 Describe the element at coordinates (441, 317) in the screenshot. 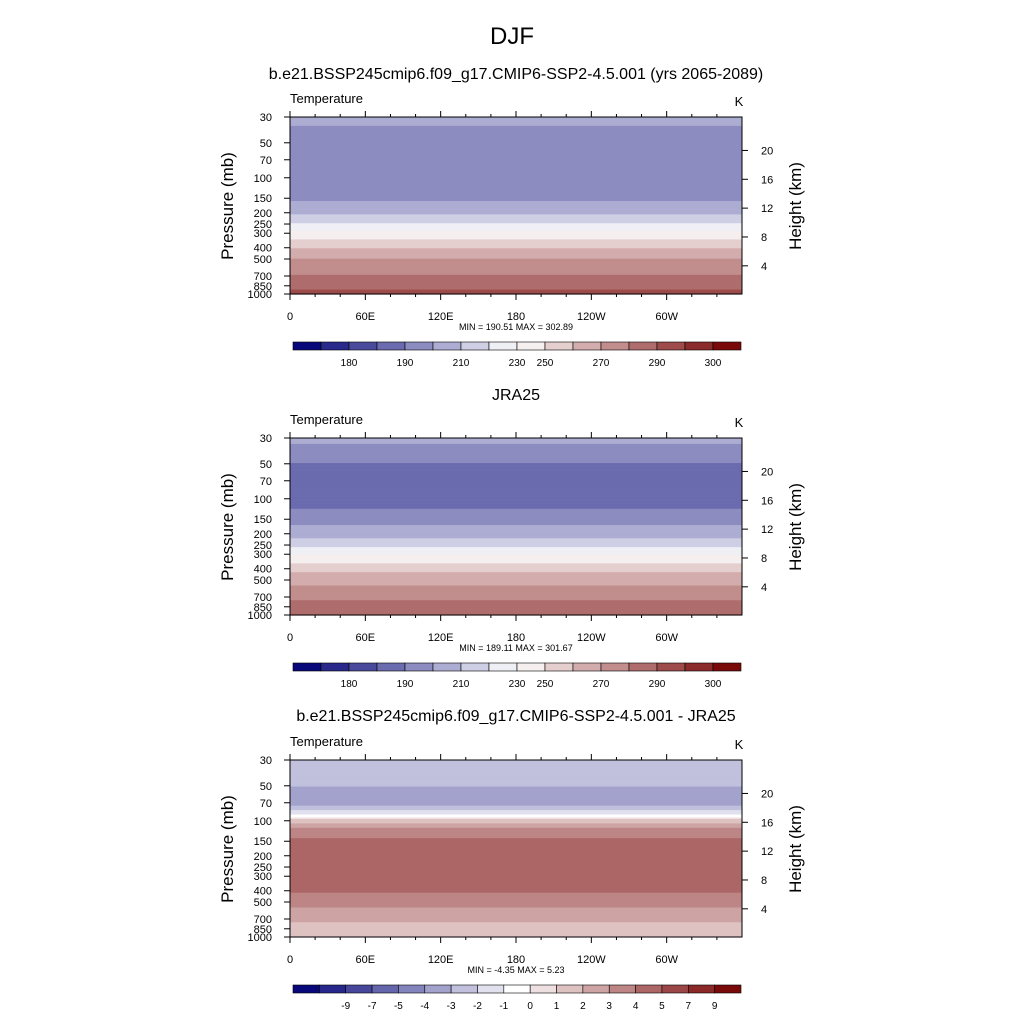

I see `x-tick-label: 120E` at that location.